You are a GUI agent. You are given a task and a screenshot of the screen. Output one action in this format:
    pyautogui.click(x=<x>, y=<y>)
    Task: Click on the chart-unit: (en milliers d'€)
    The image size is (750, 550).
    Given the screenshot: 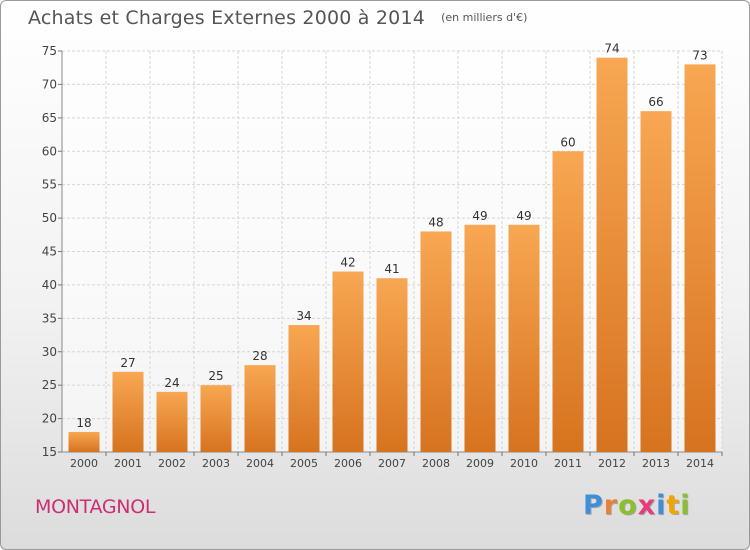 What is the action you would take?
    pyautogui.click(x=484, y=17)
    